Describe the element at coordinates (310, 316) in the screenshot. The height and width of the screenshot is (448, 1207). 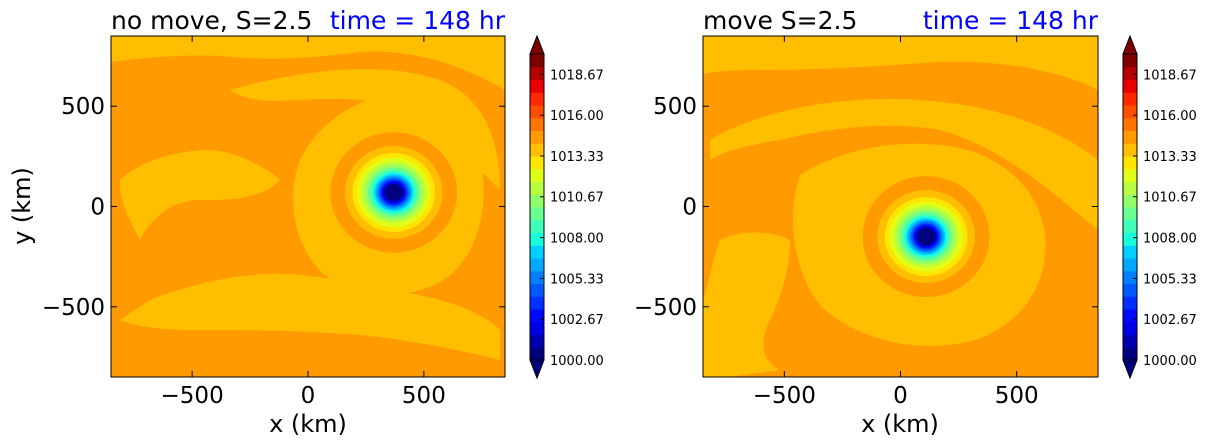
I see `field-region-lower-band` at that location.